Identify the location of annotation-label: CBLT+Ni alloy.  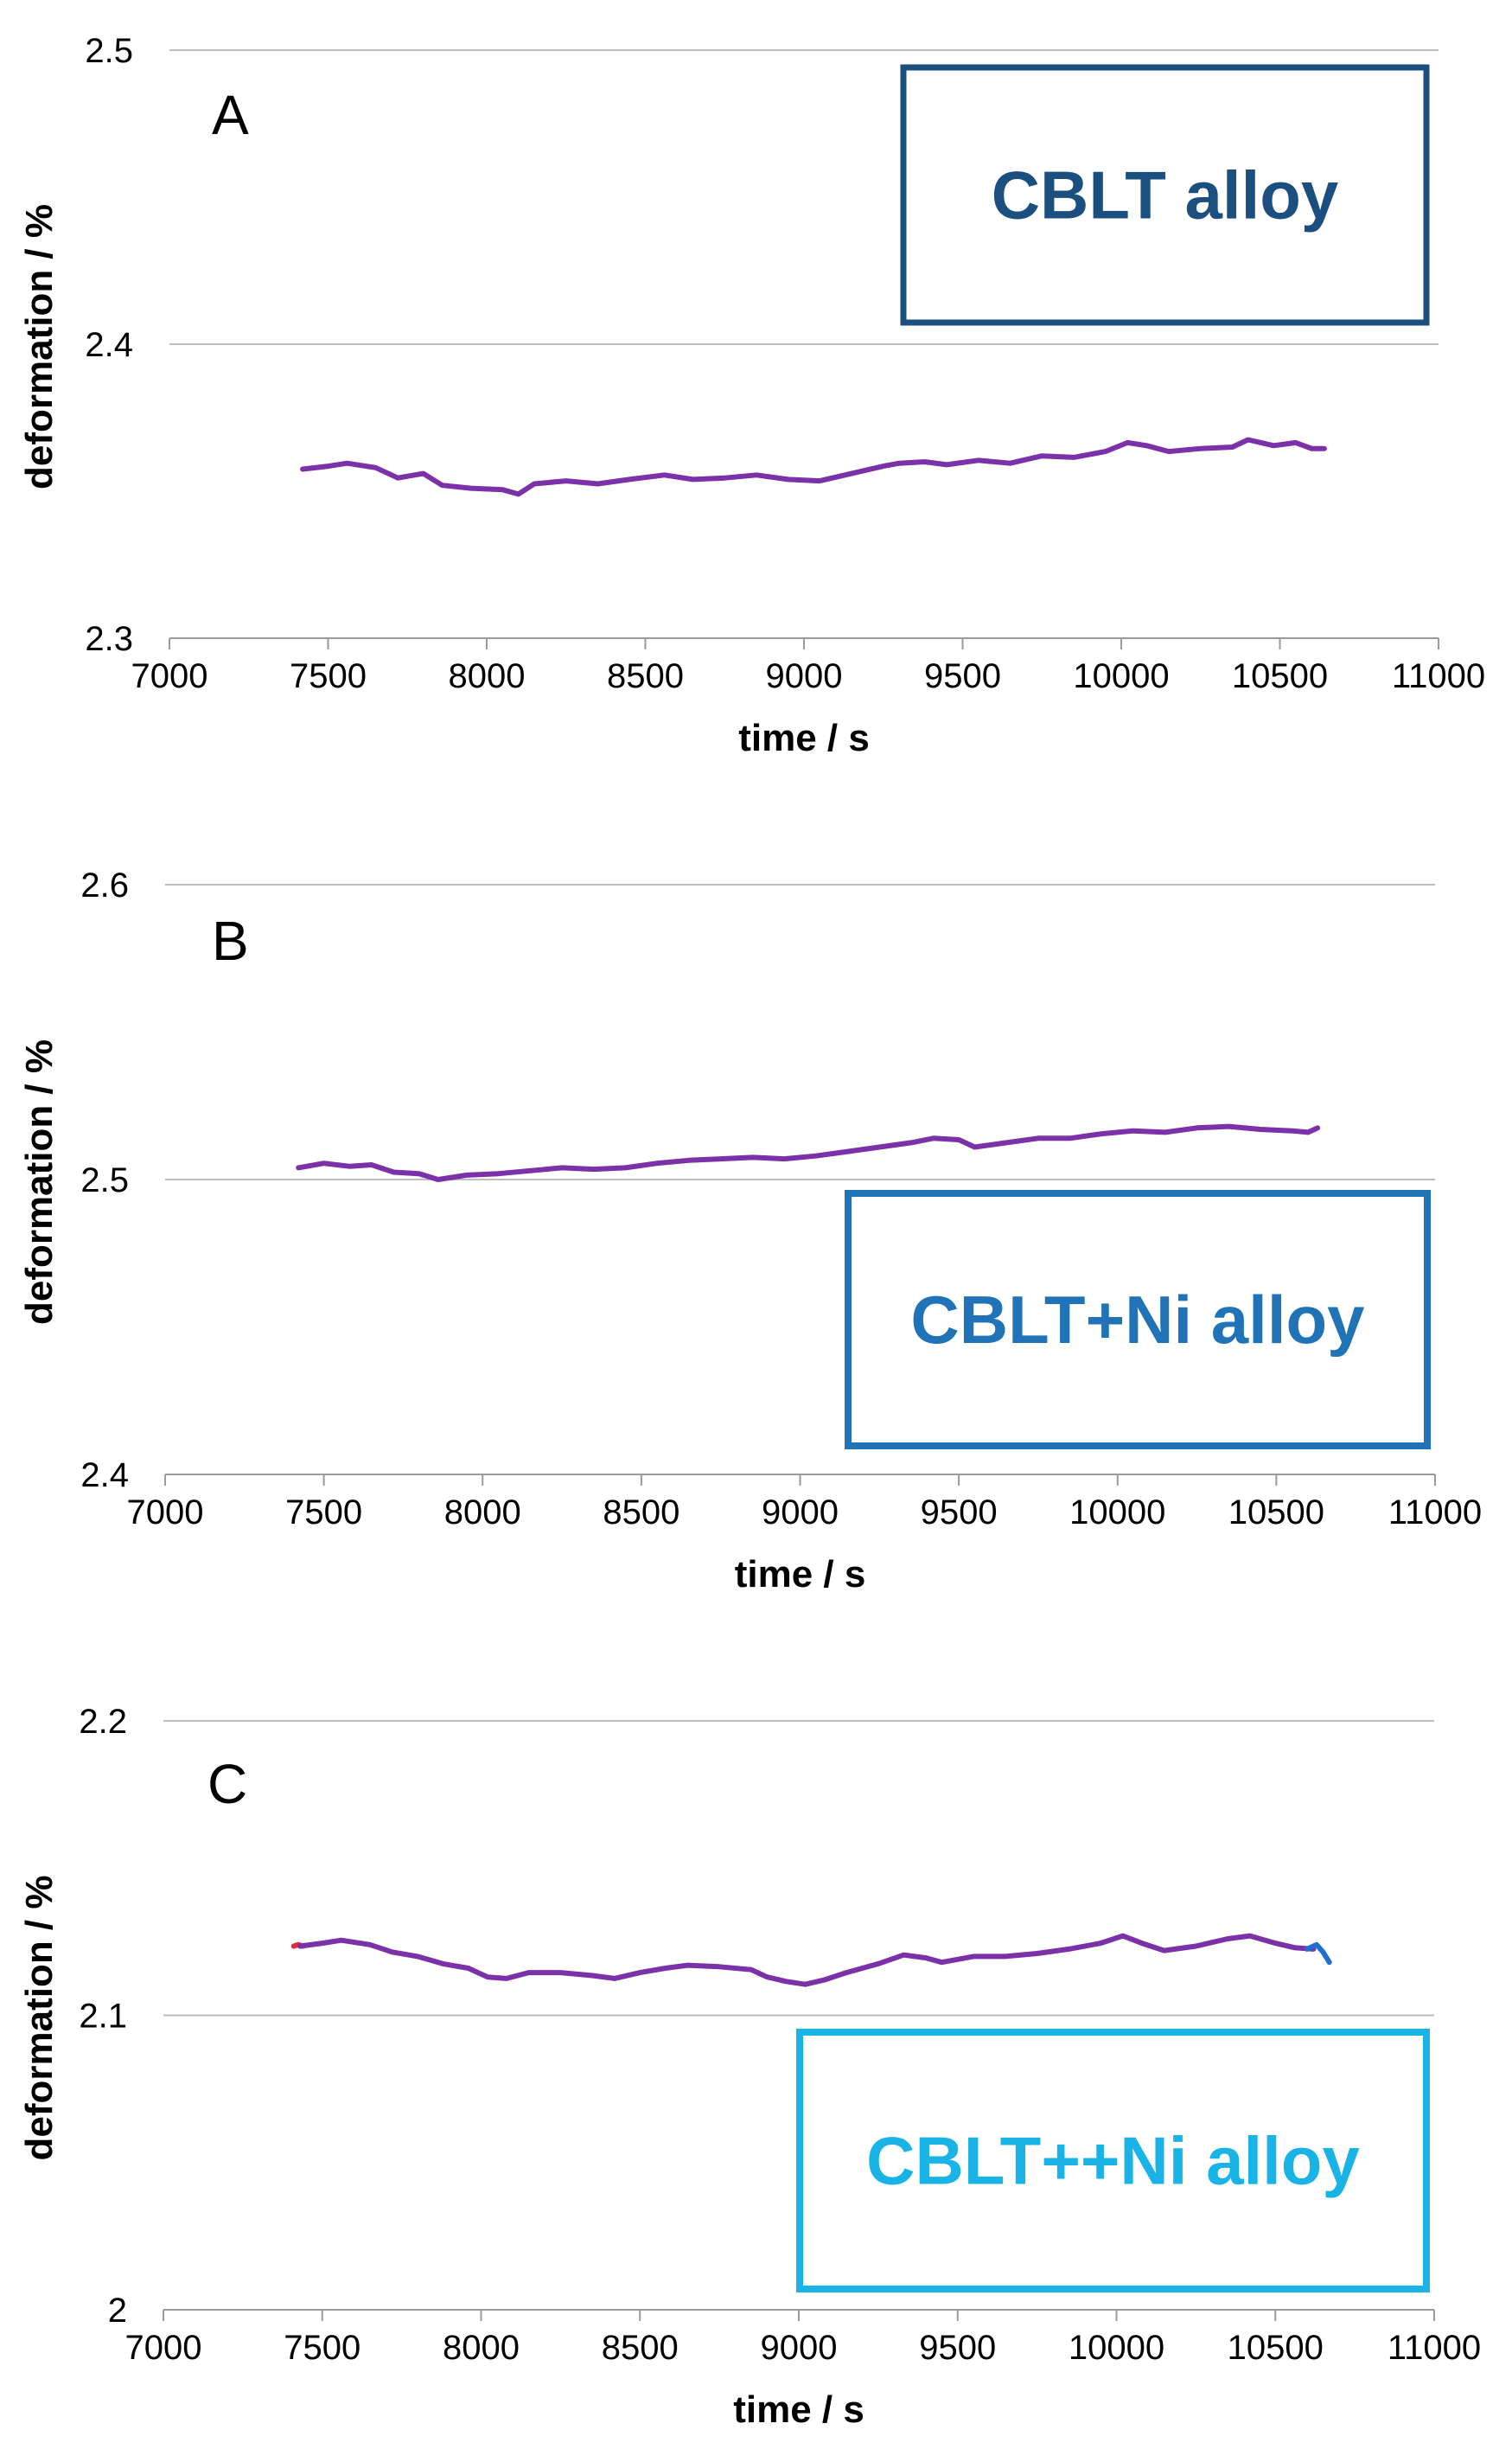
(1137, 1320).